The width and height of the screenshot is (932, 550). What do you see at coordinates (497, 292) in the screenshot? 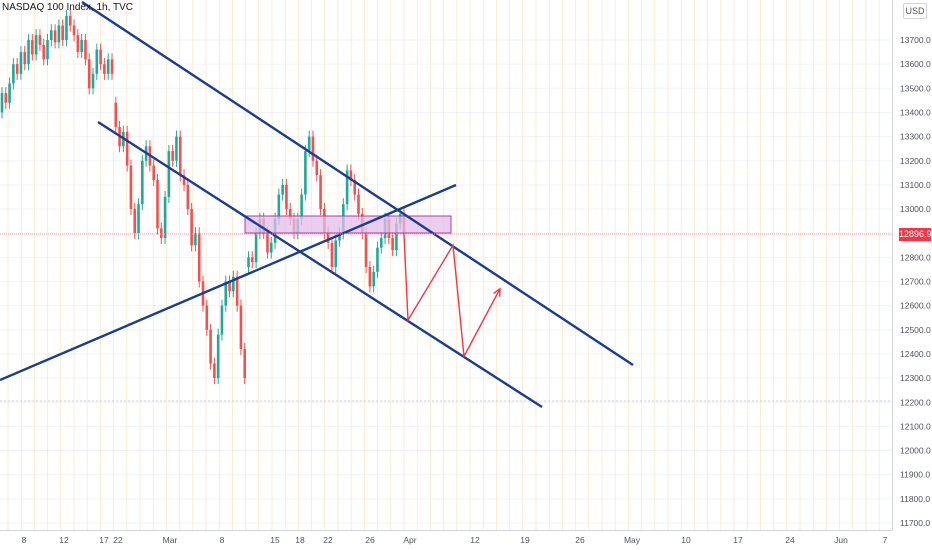
I see `projection-arrowhead` at bounding box center [497, 292].